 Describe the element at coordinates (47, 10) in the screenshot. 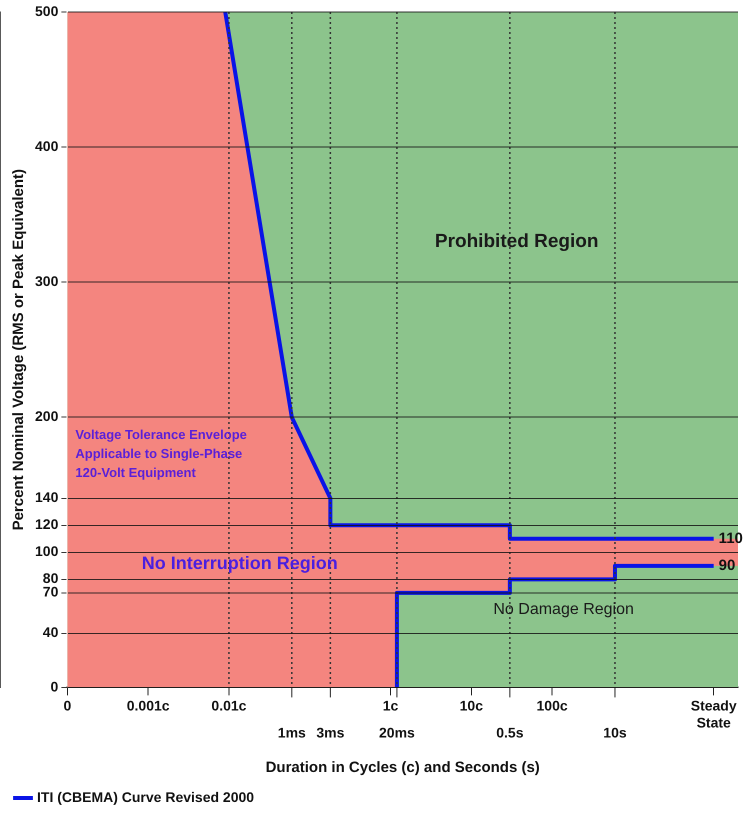

I see `y-tick-label: 500` at that location.